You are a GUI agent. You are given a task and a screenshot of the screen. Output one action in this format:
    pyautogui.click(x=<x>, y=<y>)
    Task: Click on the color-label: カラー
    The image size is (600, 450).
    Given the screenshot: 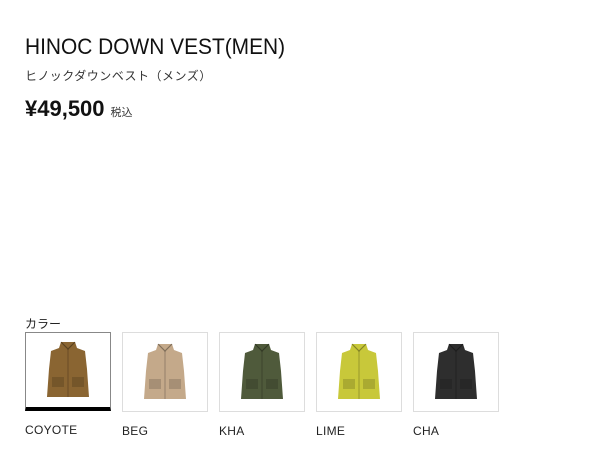 What is the action you would take?
    pyautogui.click(x=43, y=324)
    